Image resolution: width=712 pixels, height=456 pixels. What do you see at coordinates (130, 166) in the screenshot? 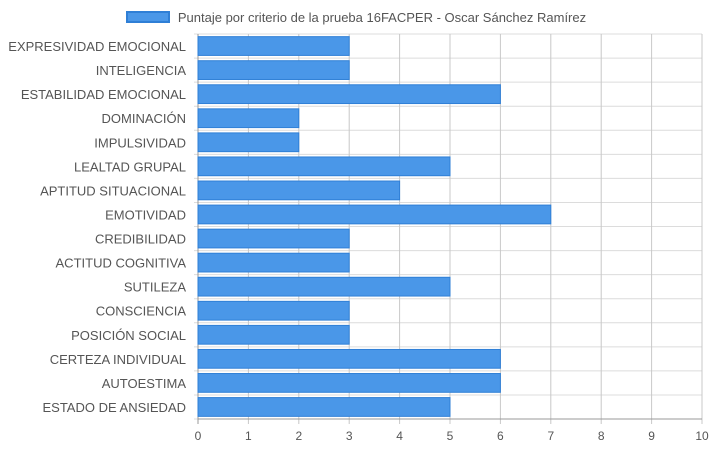
I see `category-label: LEALTAD GRUPAL` at bounding box center [130, 166].